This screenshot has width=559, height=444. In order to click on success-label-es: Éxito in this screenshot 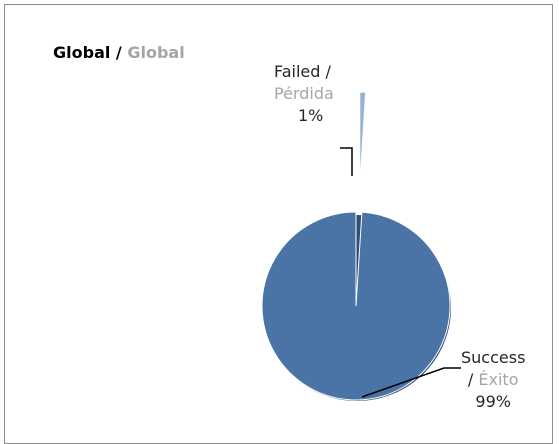, I will do `click(498, 379)`.